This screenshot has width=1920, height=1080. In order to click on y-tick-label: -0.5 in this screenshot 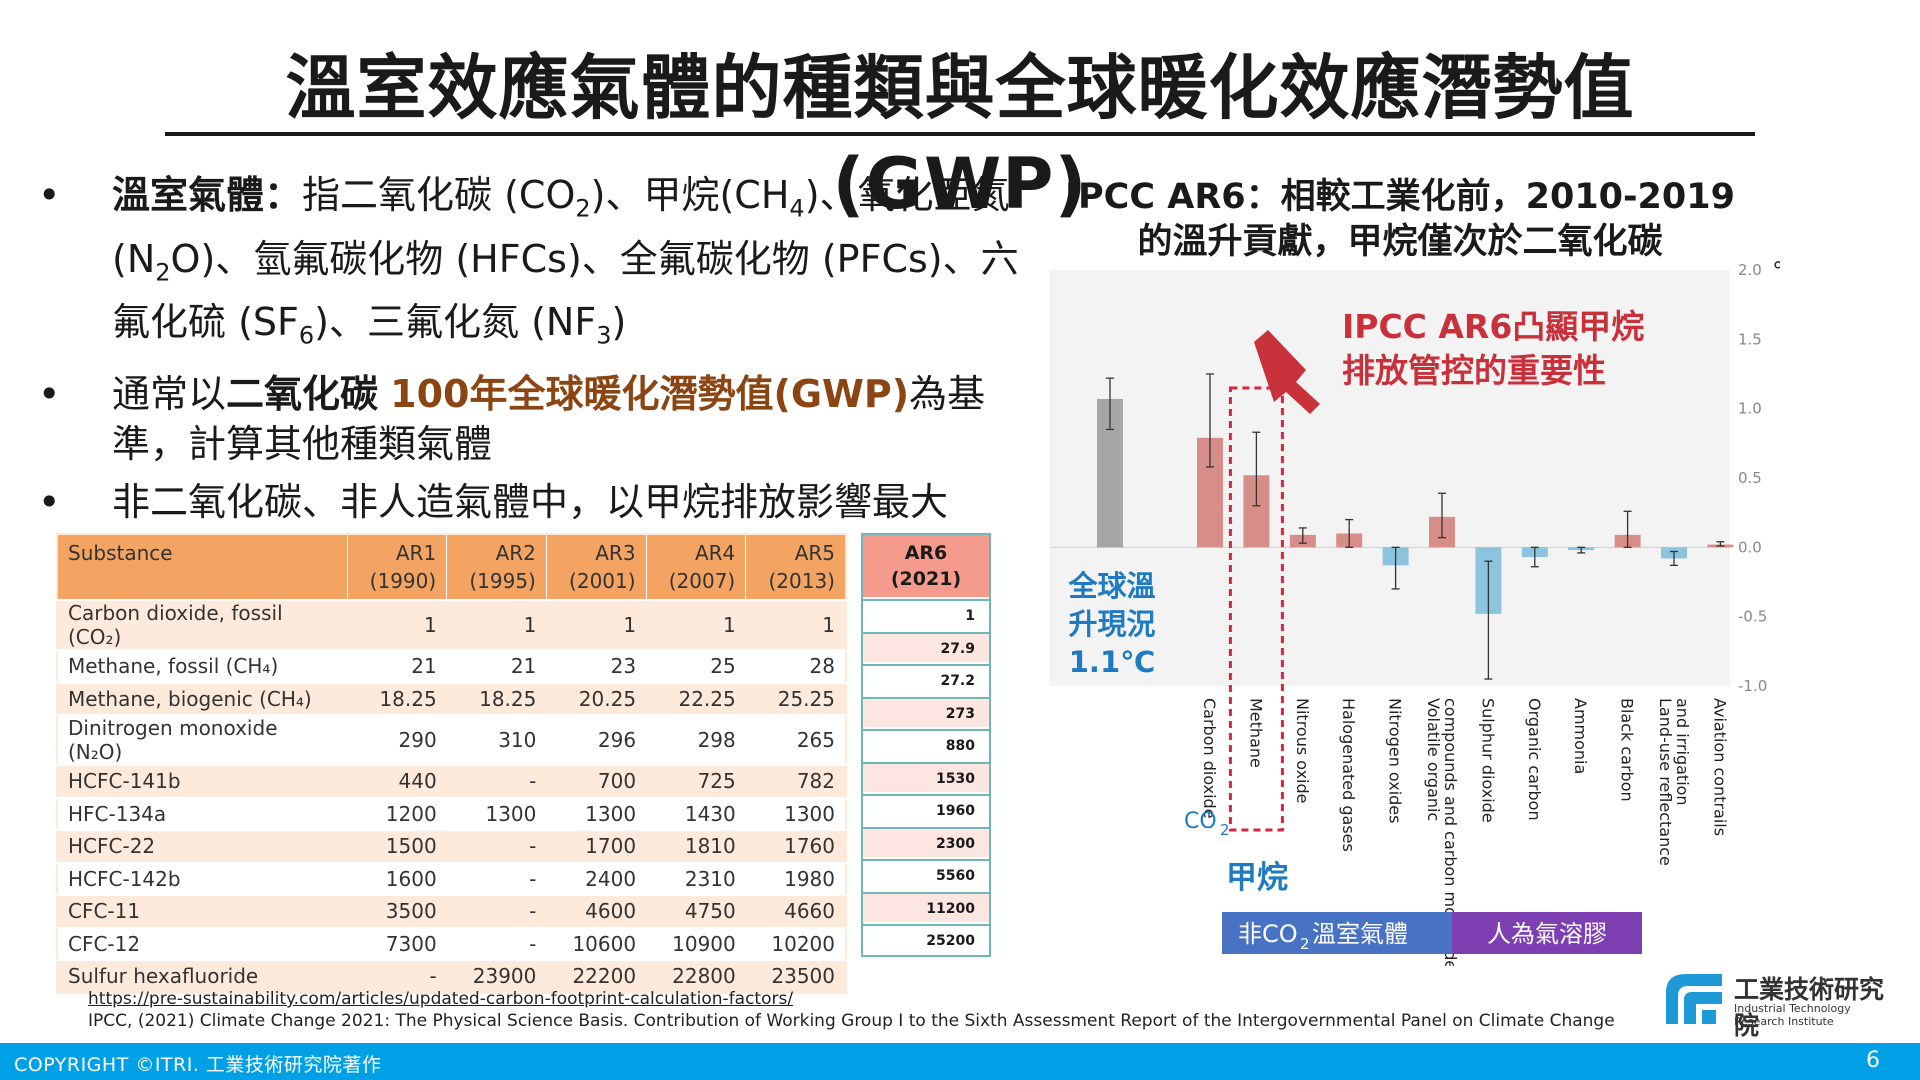, I will do `click(1752, 617)`.